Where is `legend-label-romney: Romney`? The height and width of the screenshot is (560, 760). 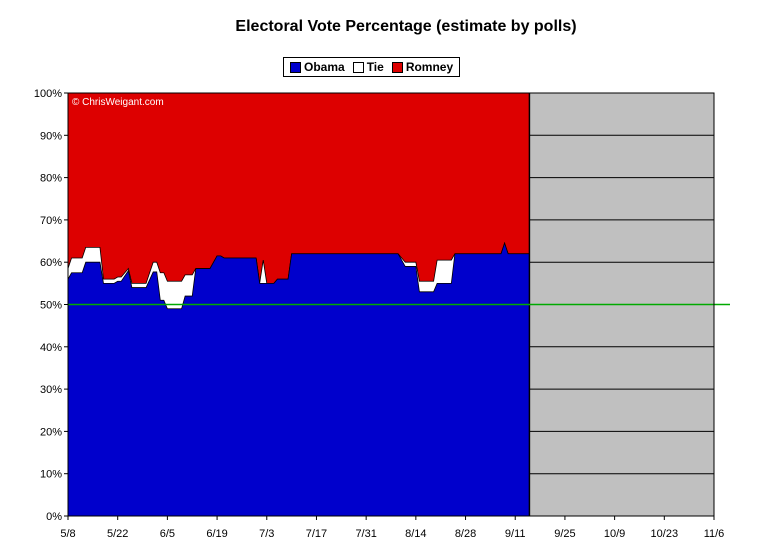 legend-label-romney: Romney is located at coordinates (429, 67).